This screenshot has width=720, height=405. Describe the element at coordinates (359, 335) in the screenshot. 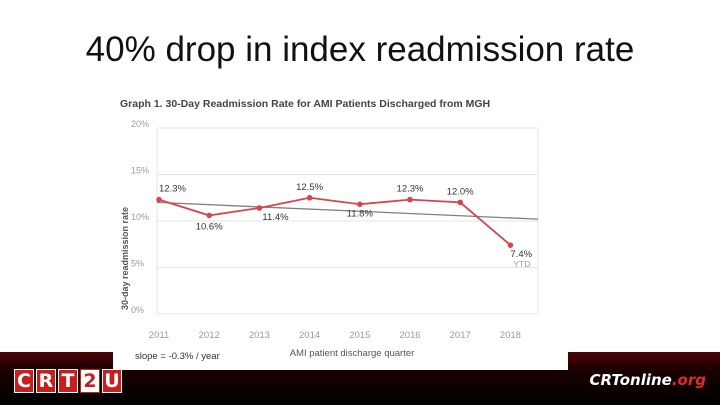

I see `x-tick-label: 2015` at that location.